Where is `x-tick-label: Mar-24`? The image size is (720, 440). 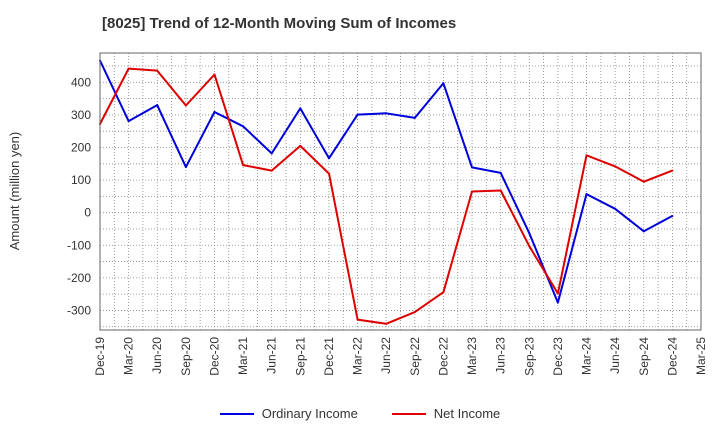 x-tick-label: Mar-24 is located at coordinates (587, 356).